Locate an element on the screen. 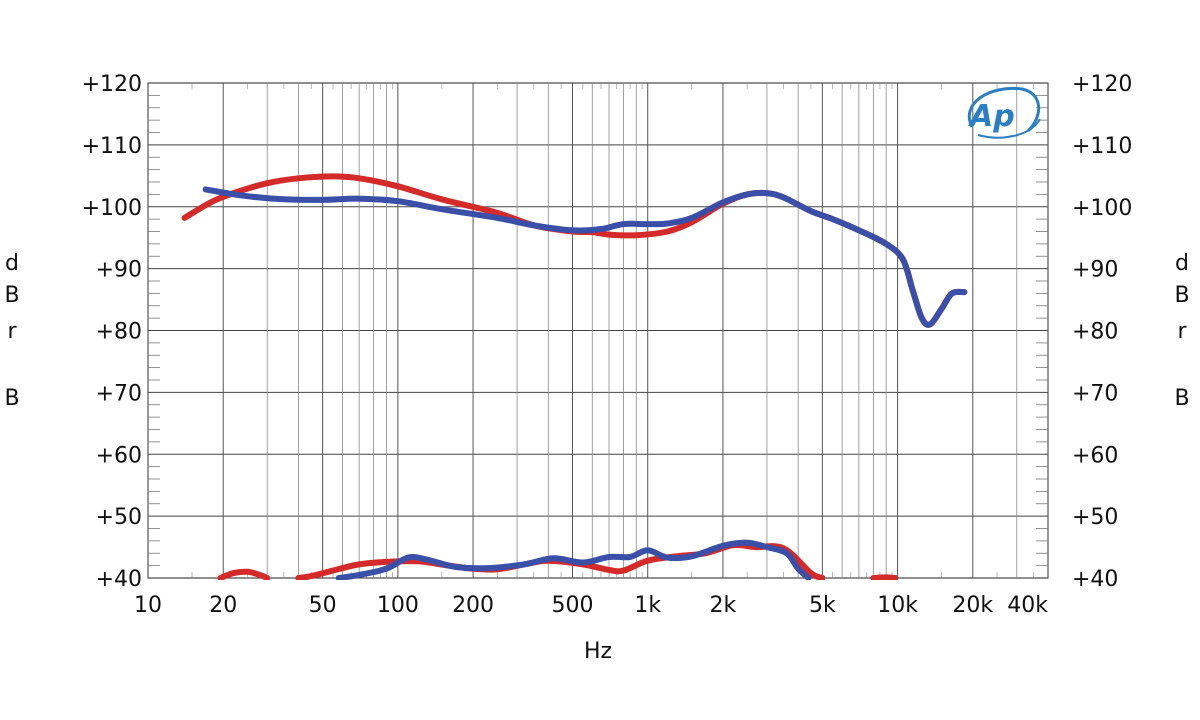 The height and width of the screenshot is (720, 1200). ap-logo: Ap is located at coordinates (1004, 112).